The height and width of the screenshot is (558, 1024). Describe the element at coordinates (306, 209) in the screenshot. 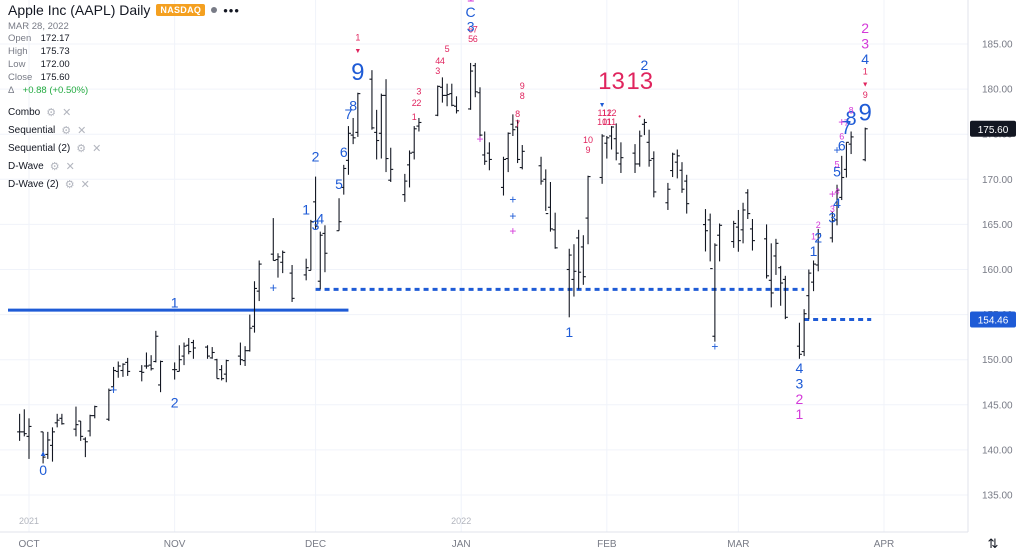

I see `annotation-label: 1` at that location.